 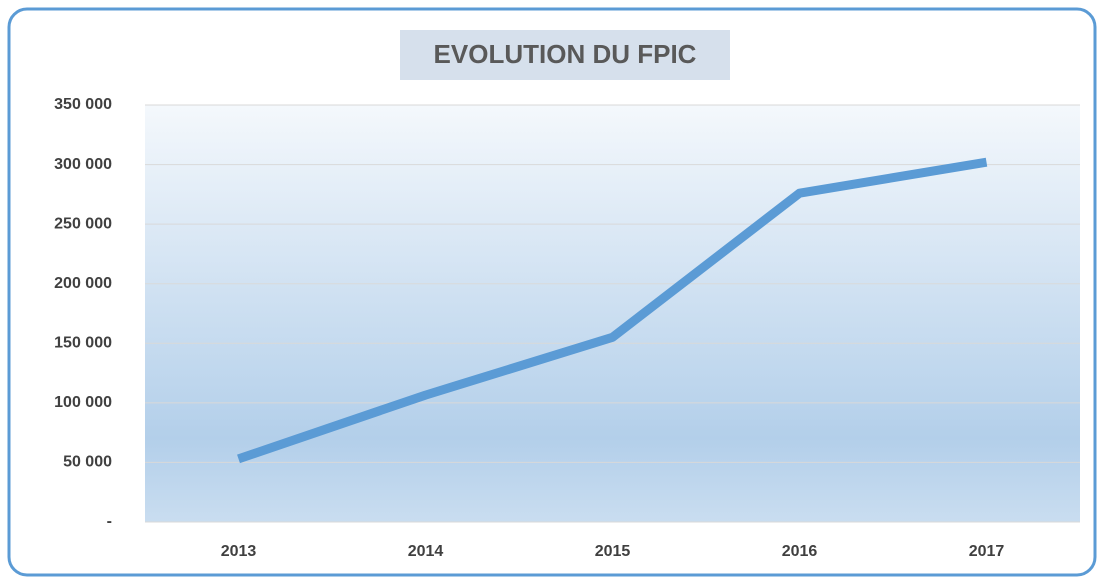 What do you see at coordinates (987, 551) in the screenshot?
I see `x-tick-label: 2017` at bounding box center [987, 551].